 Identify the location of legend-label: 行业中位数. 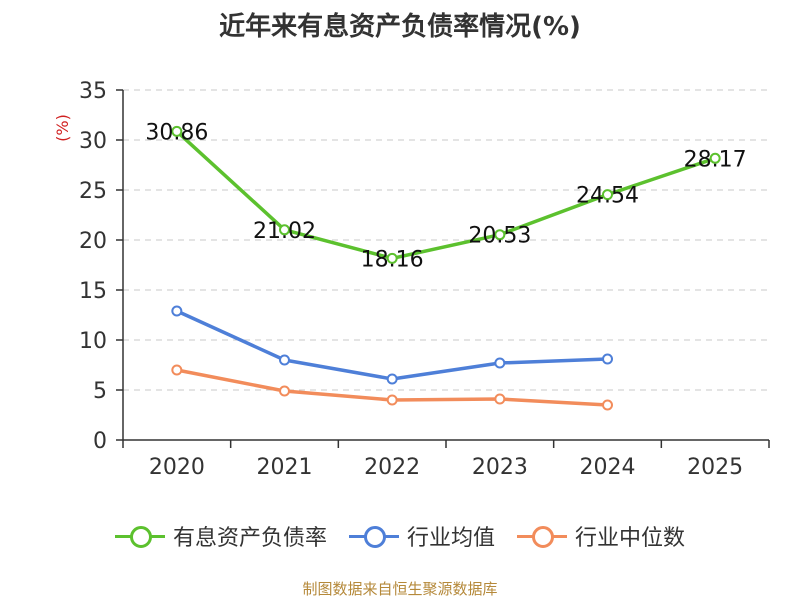
(630, 538).